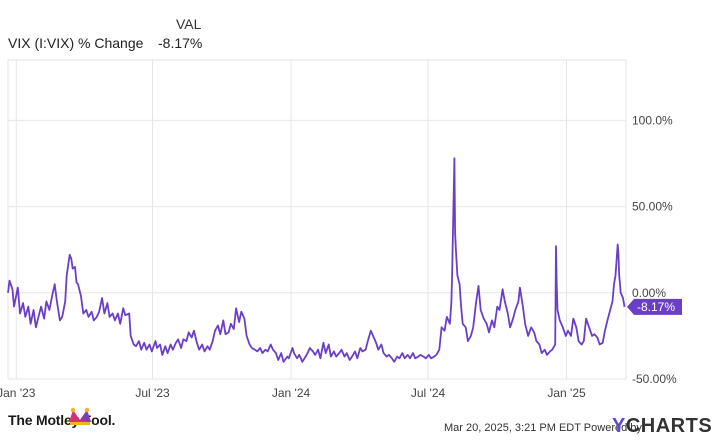 The height and width of the screenshot is (441, 720). Describe the element at coordinates (152, 393) in the screenshot. I see `x-tick-label: Jul '23` at that location.